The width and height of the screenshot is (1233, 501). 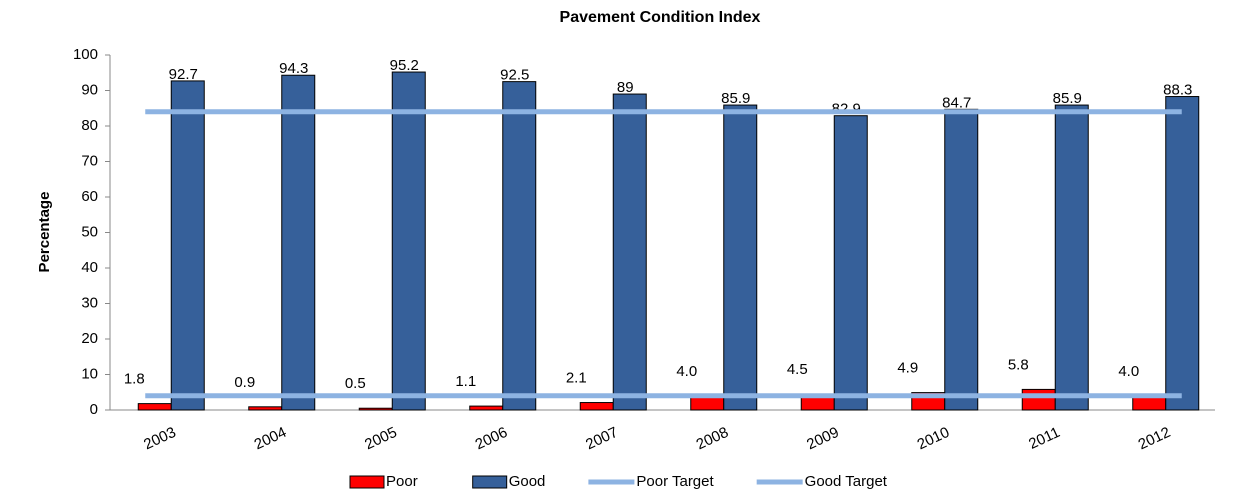 I want to click on y-tick-label: 40, so click(x=89, y=267).